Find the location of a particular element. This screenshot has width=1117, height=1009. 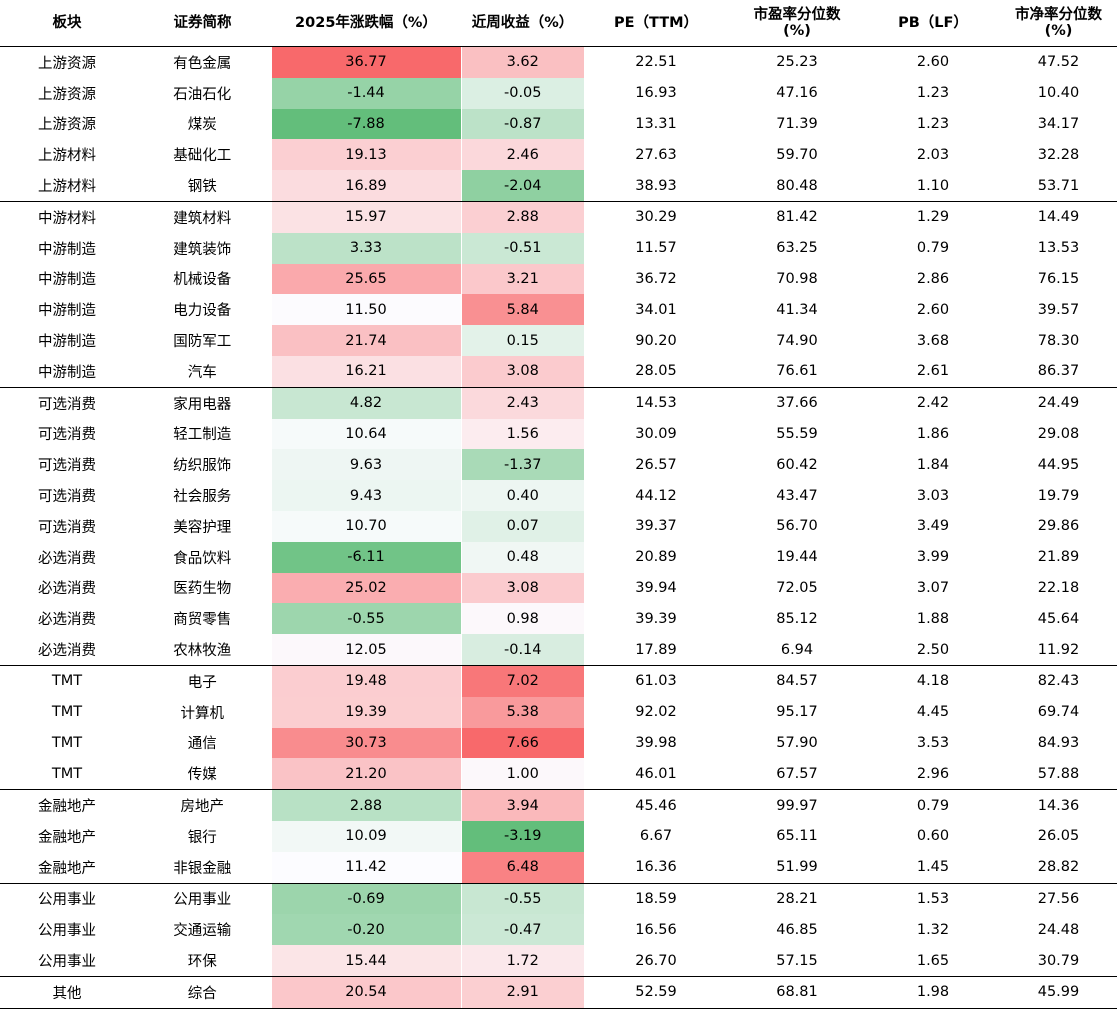

cell-weekly-return: 7.02 is located at coordinates (522, 681).